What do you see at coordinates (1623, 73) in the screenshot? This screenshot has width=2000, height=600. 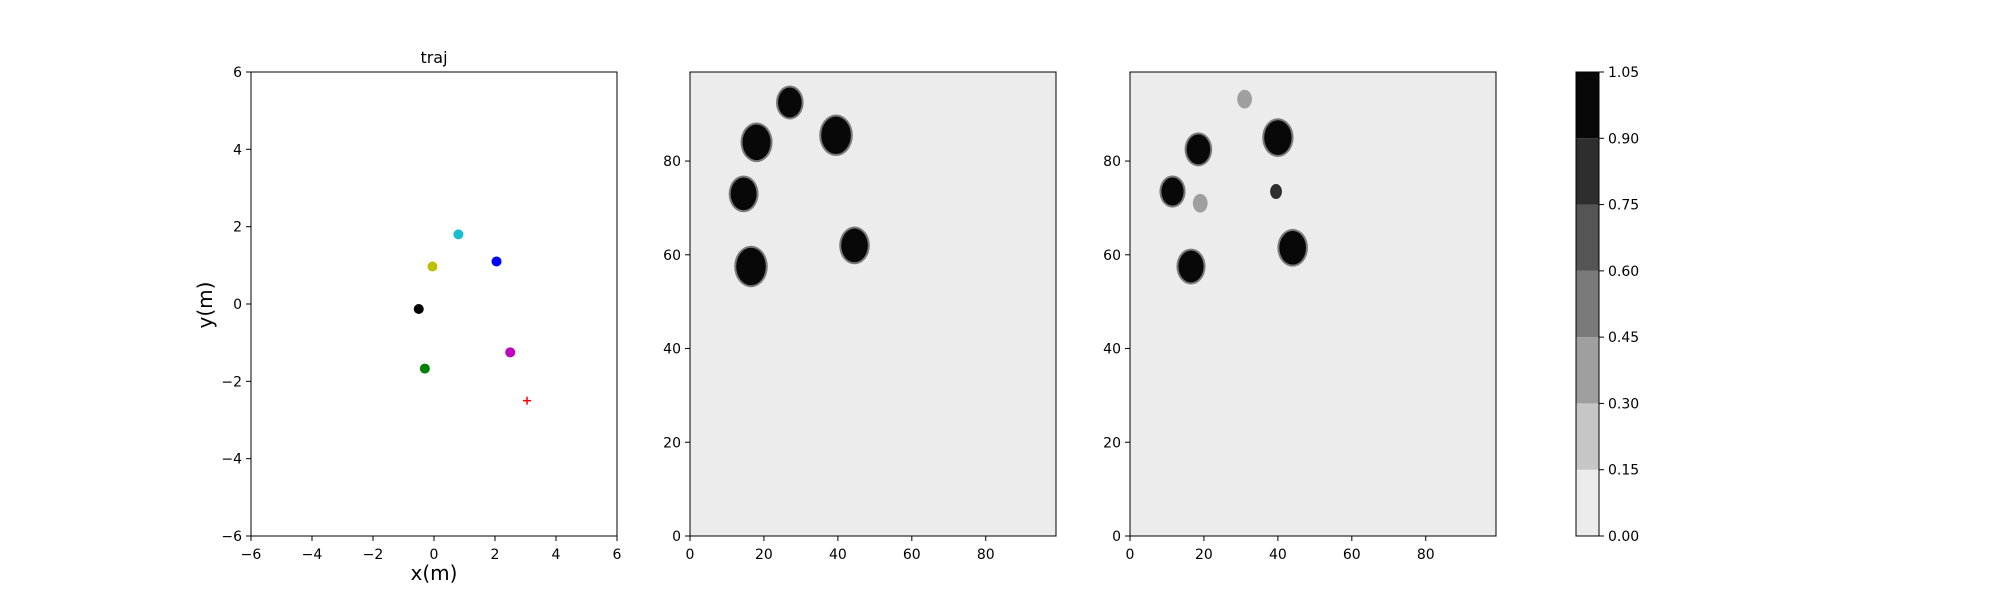 I see `colorbar-tick-label: 1.05` at bounding box center [1623, 73].